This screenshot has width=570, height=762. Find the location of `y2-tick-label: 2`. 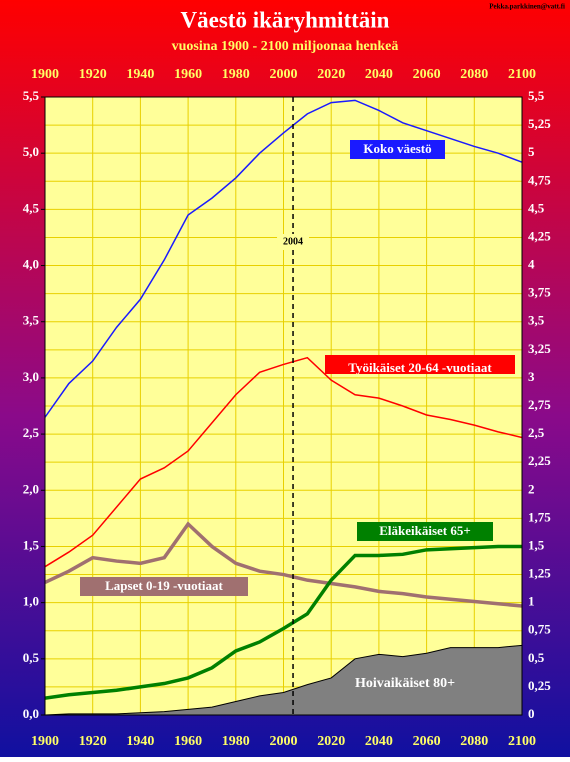

y2-tick-label: 2 is located at coordinates (531, 488).